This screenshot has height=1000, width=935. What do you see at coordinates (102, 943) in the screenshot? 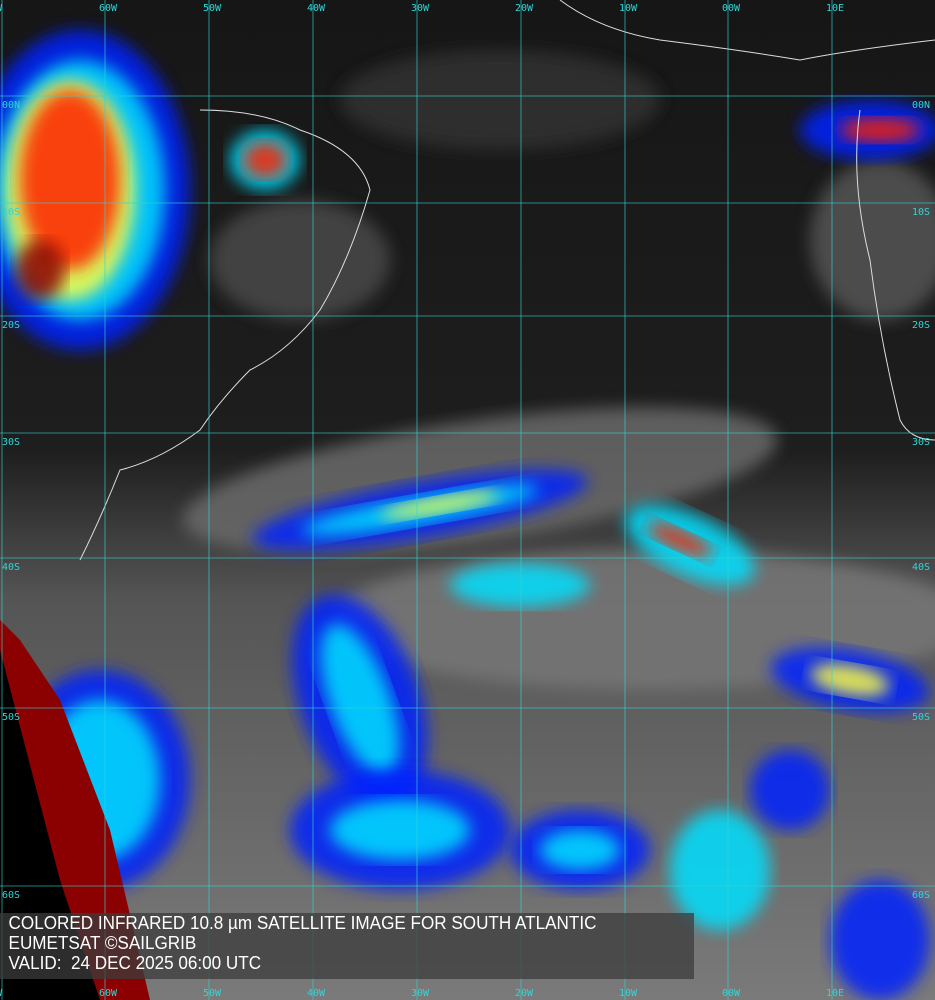
I see `caption-source: EUMETSAT ©SAILGRIB` at bounding box center [102, 943].